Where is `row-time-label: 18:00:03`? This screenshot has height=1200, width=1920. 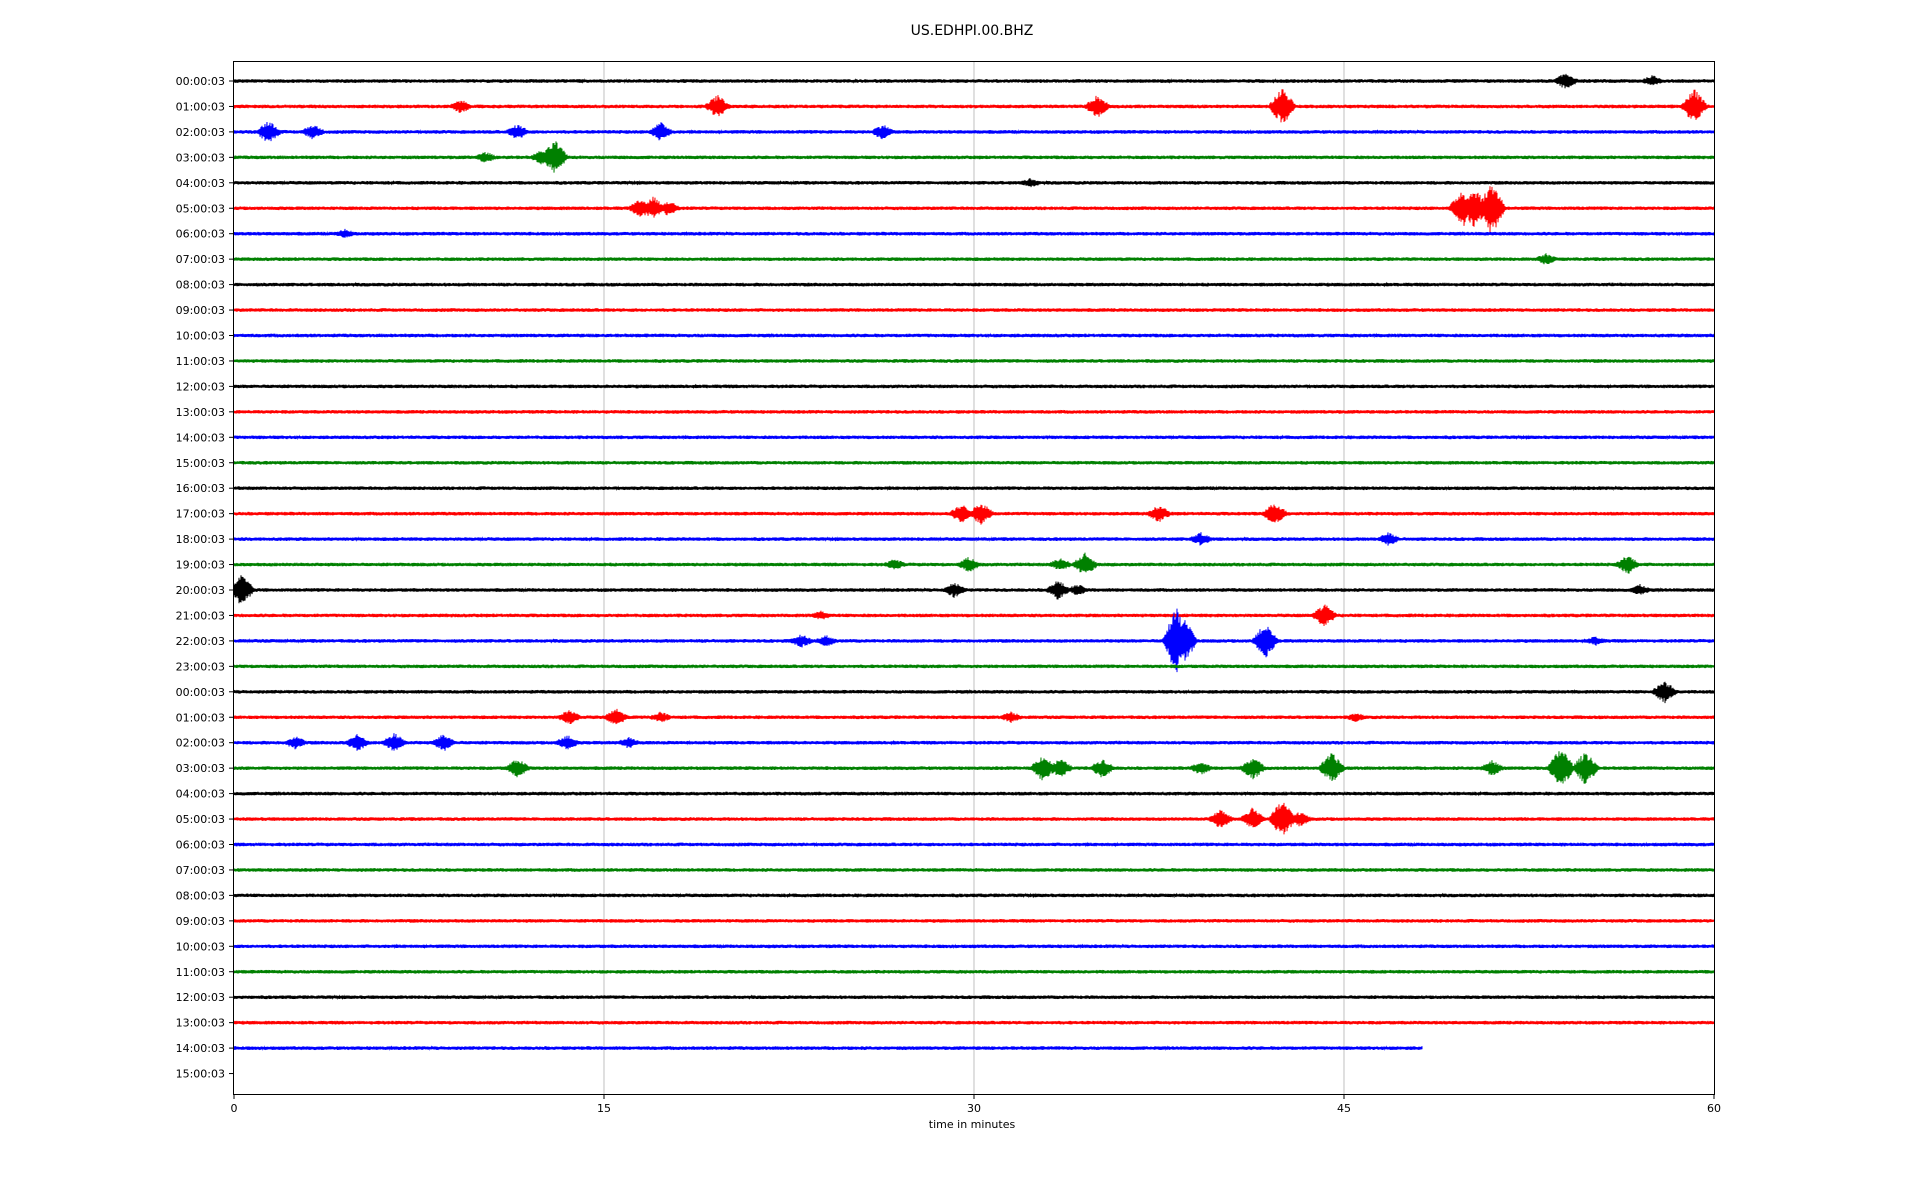
row-time-label: 18:00:03 is located at coordinates (200, 539).